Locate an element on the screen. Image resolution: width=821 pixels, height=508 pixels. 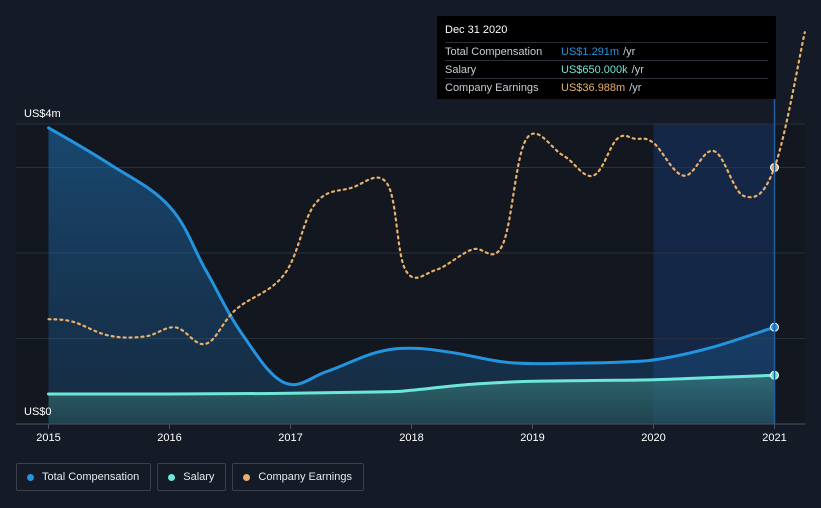
legend-item-salary: Salary is located at coordinates (192, 477).